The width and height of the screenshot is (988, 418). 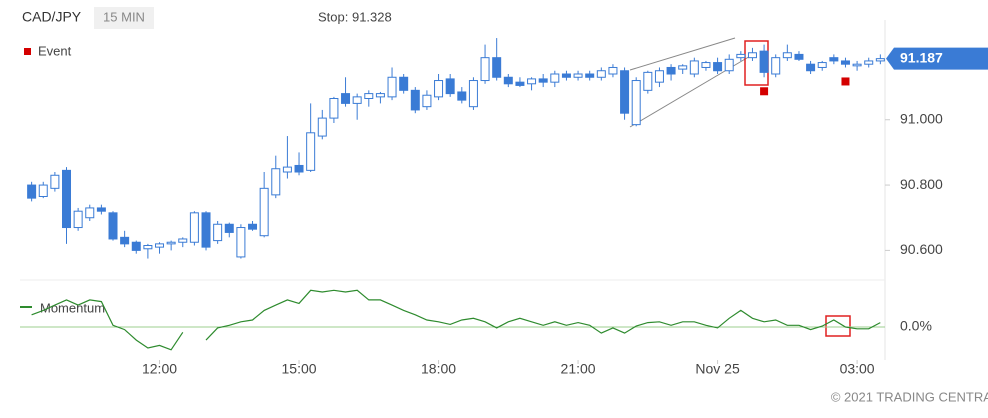 What do you see at coordinates (838, 326) in the screenshot?
I see `momentum-highlight` at bounding box center [838, 326].